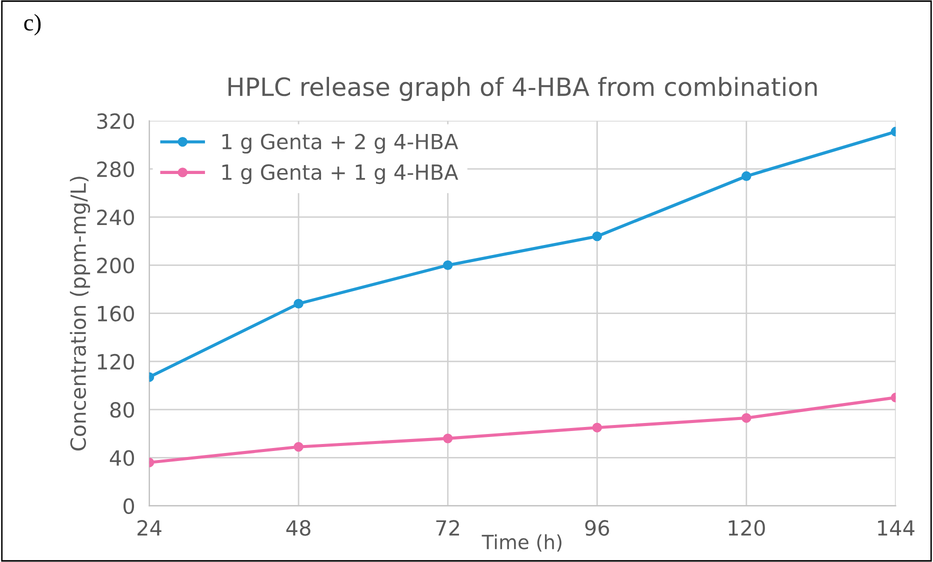 The height and width of the screenshot is (562, 933). I want to click on y-tick-label: 200, so click(115, 266).